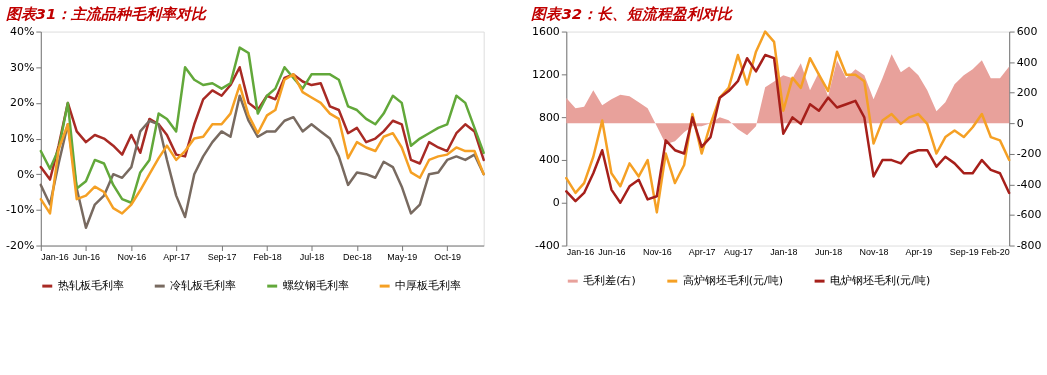 This screenshot has height=375, width=1047. What do you see at coordinates (22, 103) in the screenshot?
I see `y-tick-label: 20%` at bounding box center [22, 103].